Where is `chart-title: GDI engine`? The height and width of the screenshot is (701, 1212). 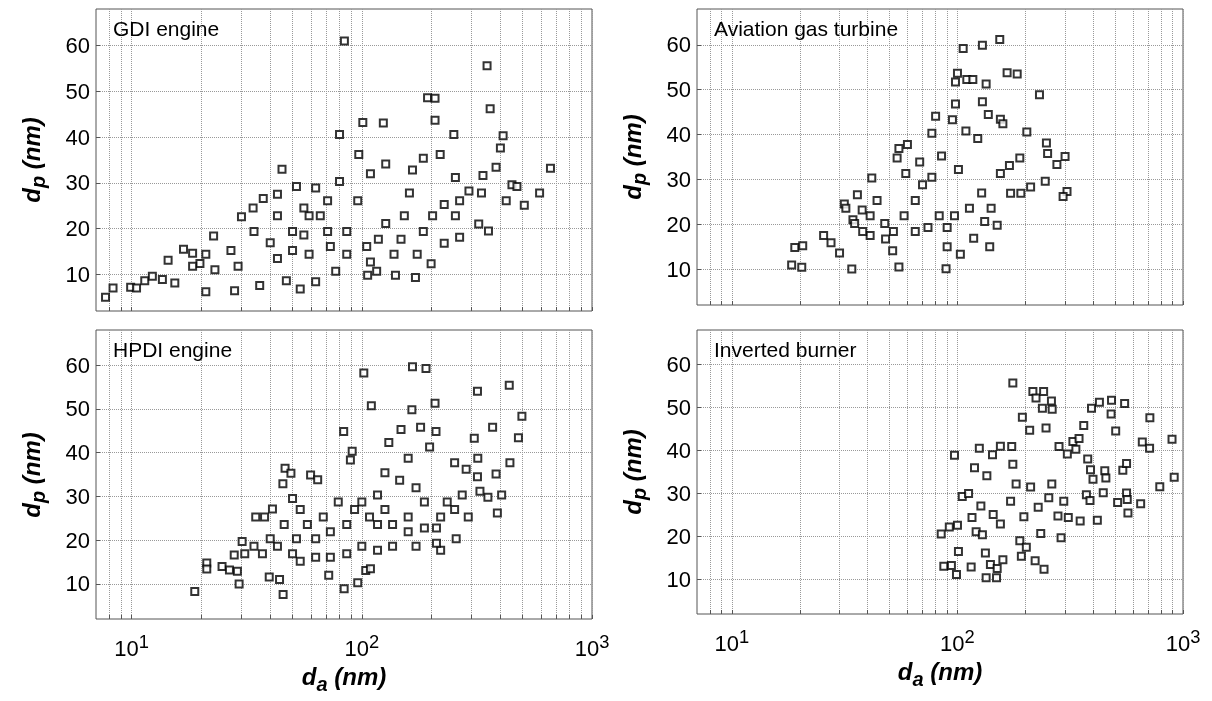
chart-title: GDI engine is located at coordinates (166, 28).